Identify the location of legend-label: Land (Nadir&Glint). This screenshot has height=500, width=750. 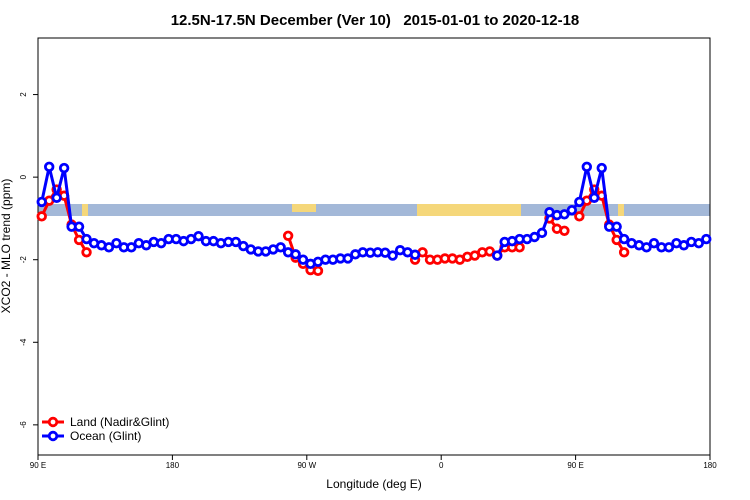
(119, 422).